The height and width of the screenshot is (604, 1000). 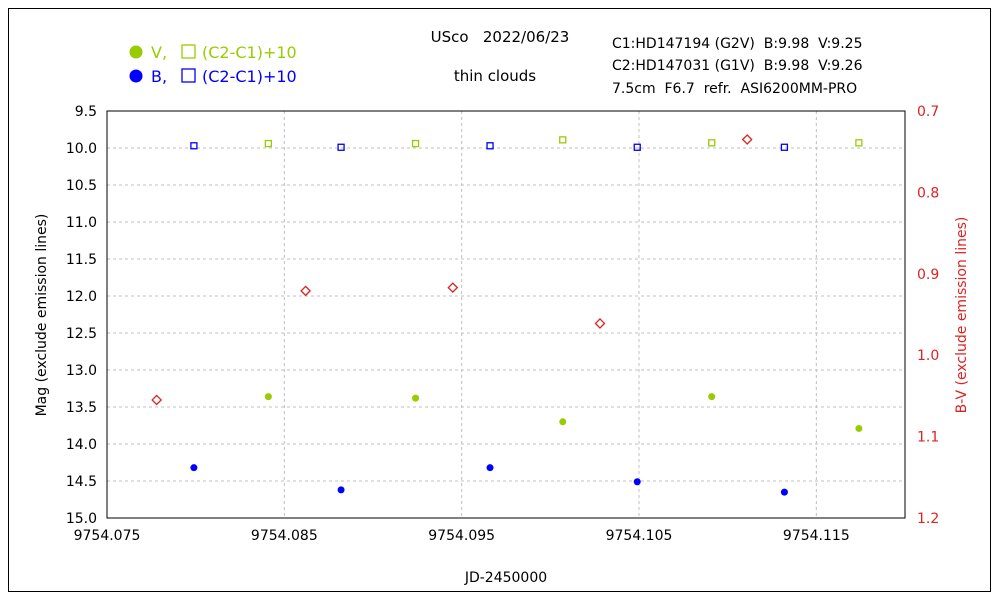 What do you see at coordinates (42, 315) in the screenshot?
I see `y-axis-title: Mag (exclude emission lines)` at bounding box center [42, 315].